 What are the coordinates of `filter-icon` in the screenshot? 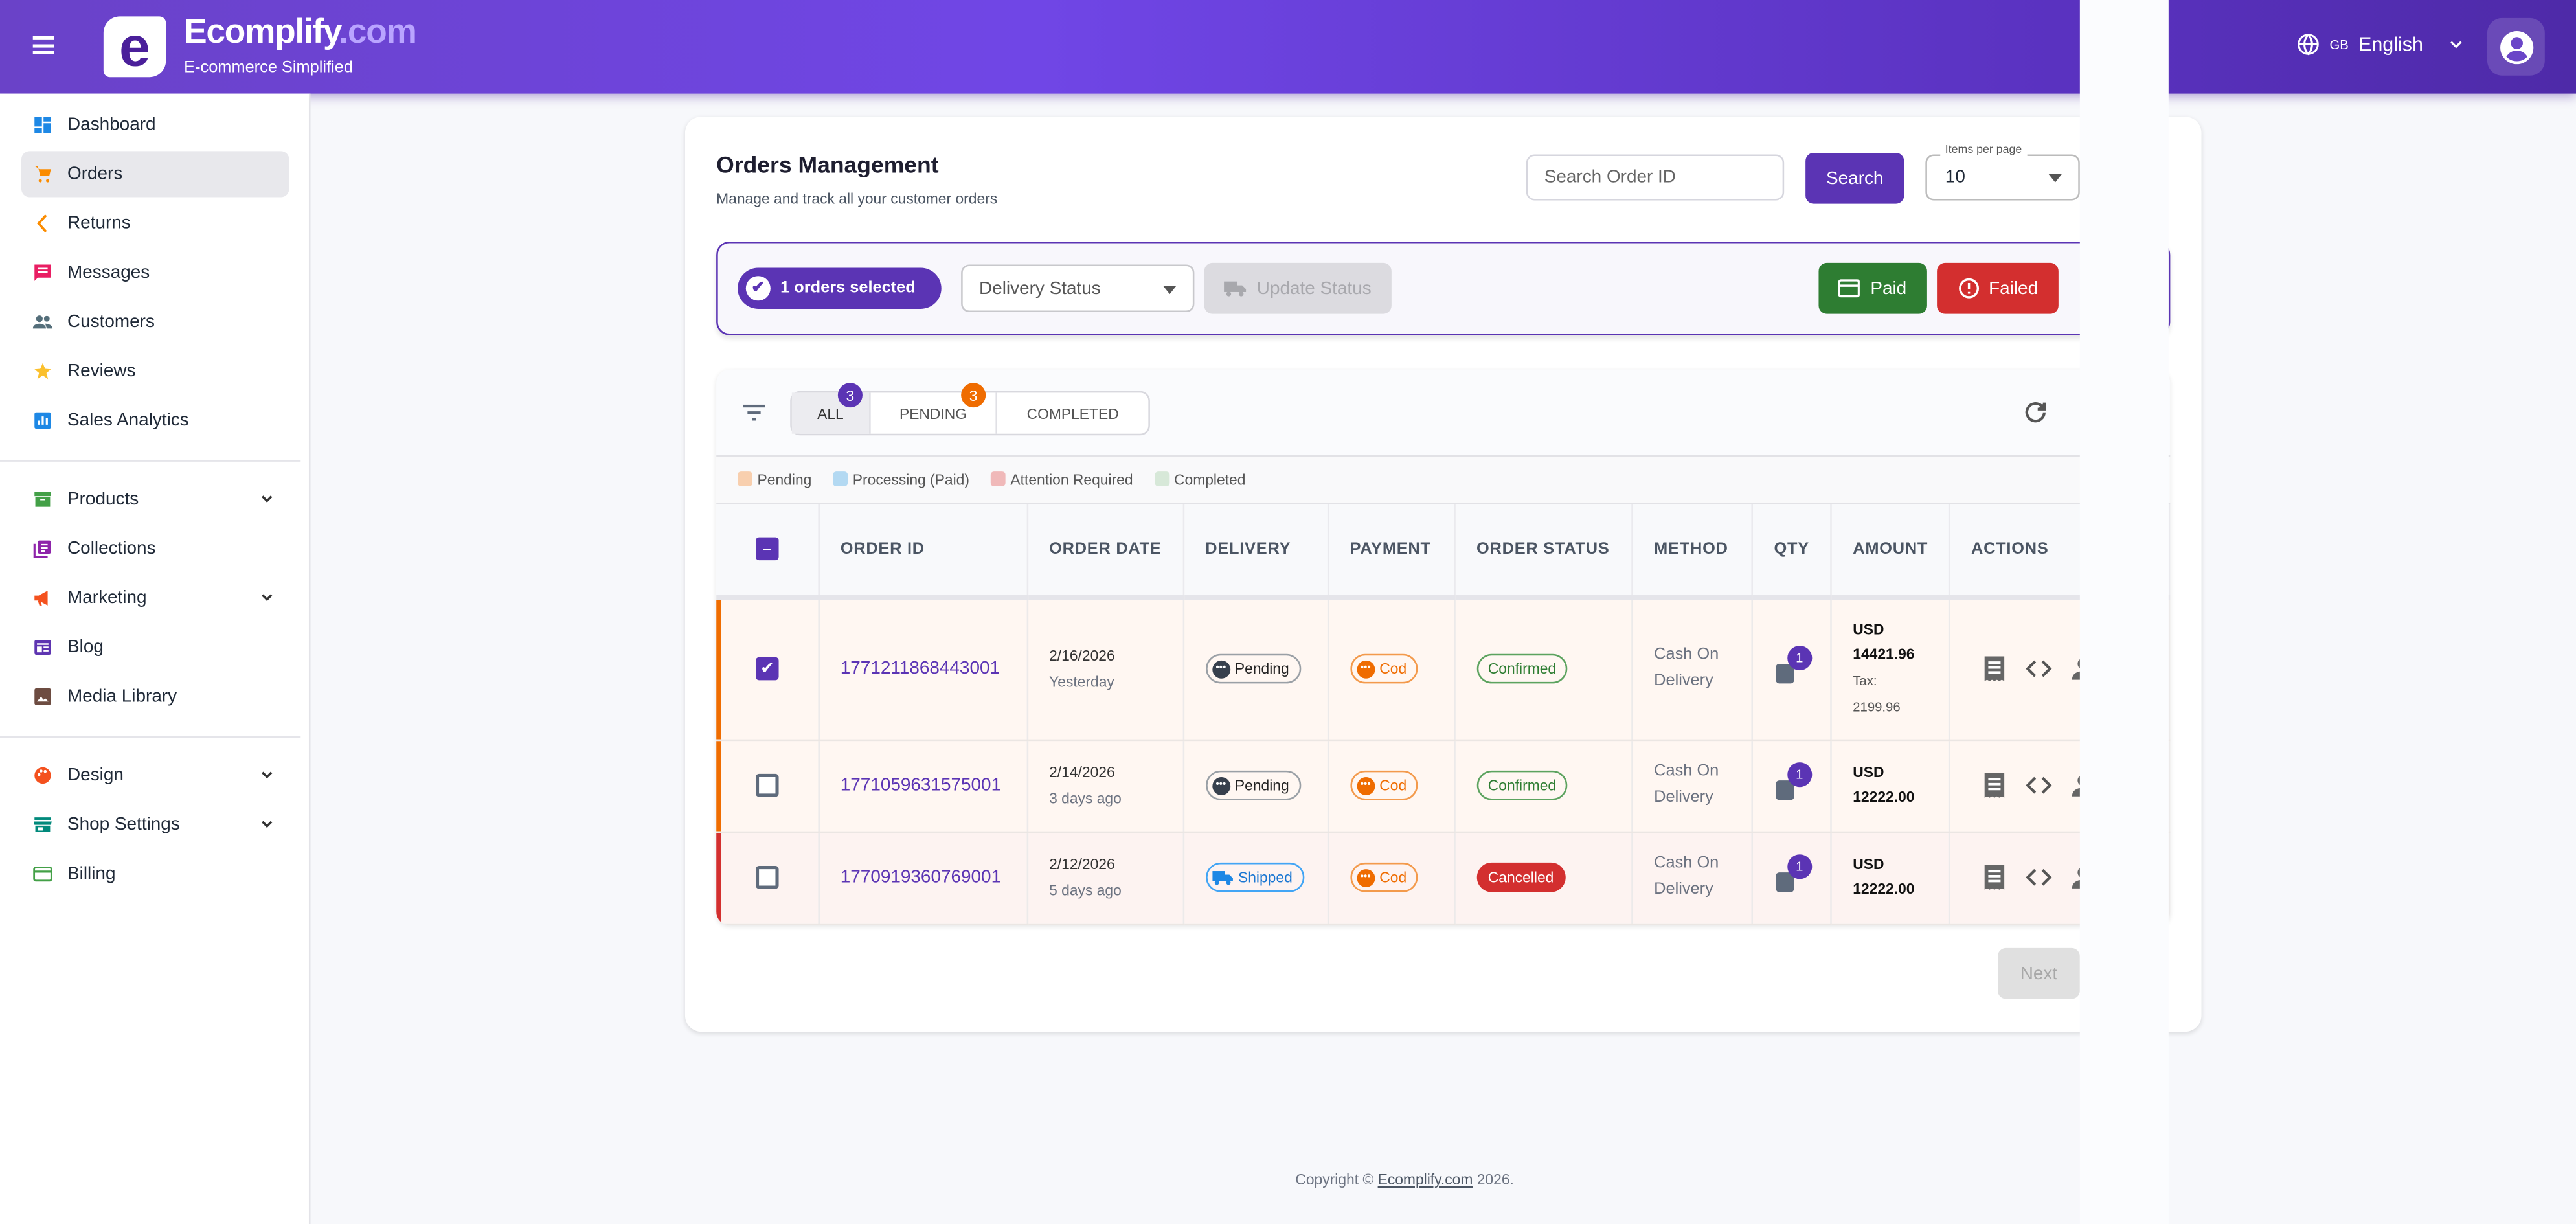 It's located at (754, 413).